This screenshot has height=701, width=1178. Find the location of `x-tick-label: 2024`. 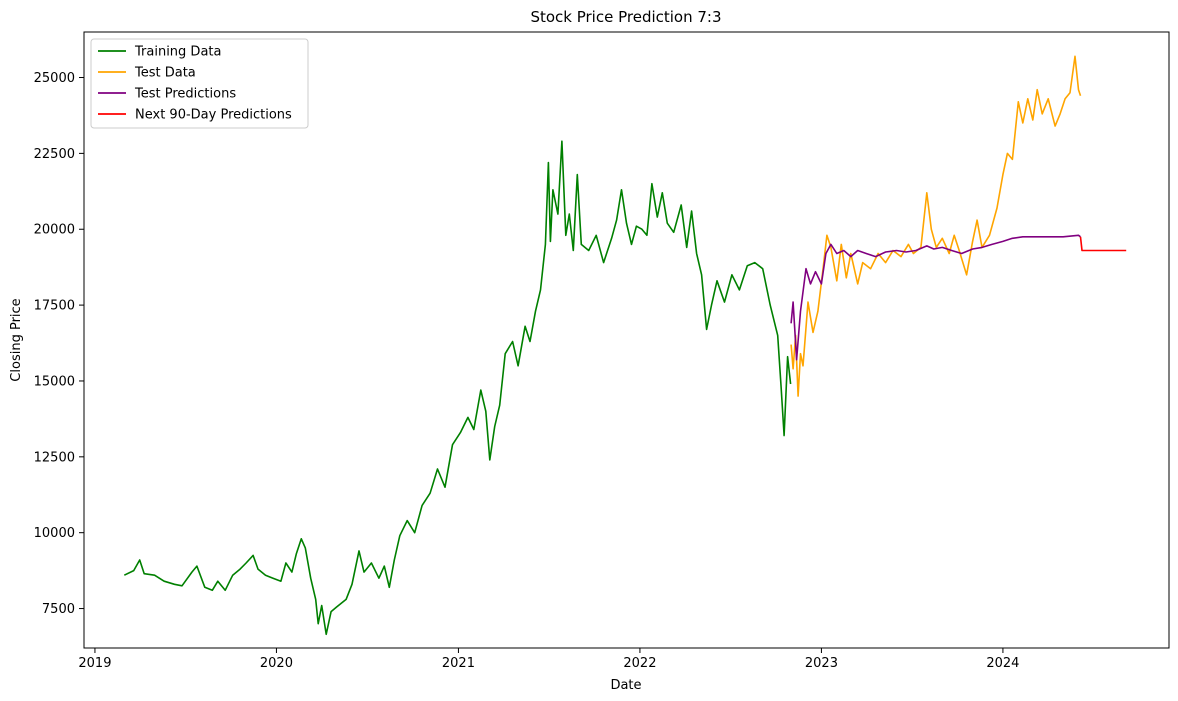

x-tick-label: 2024 is located at coordinates (1002, 663).